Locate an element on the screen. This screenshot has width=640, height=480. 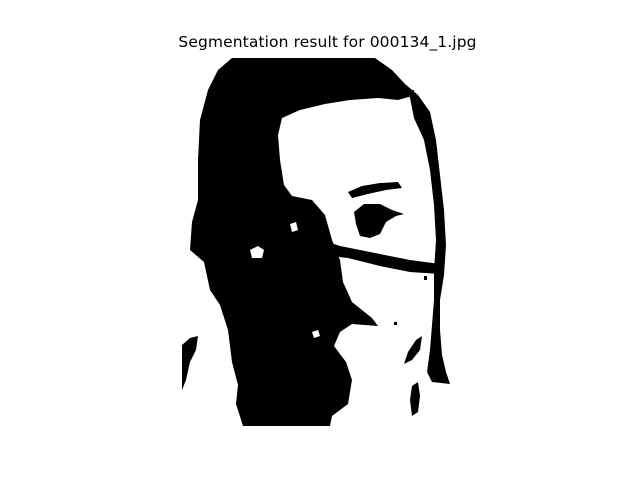
mask-region-strap is located at coordinates (381, 257).